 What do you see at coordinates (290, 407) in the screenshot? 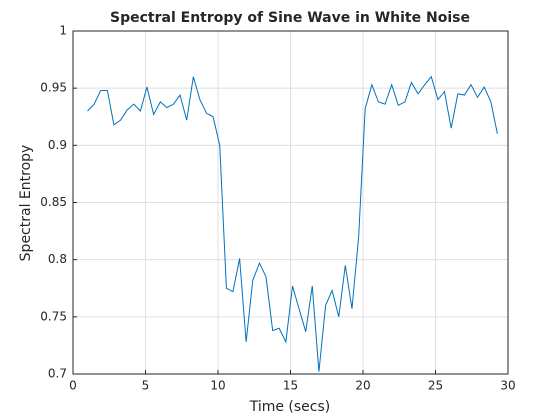
I see `x-axis-label: Time (secs)` at bounding box center [290, 407].